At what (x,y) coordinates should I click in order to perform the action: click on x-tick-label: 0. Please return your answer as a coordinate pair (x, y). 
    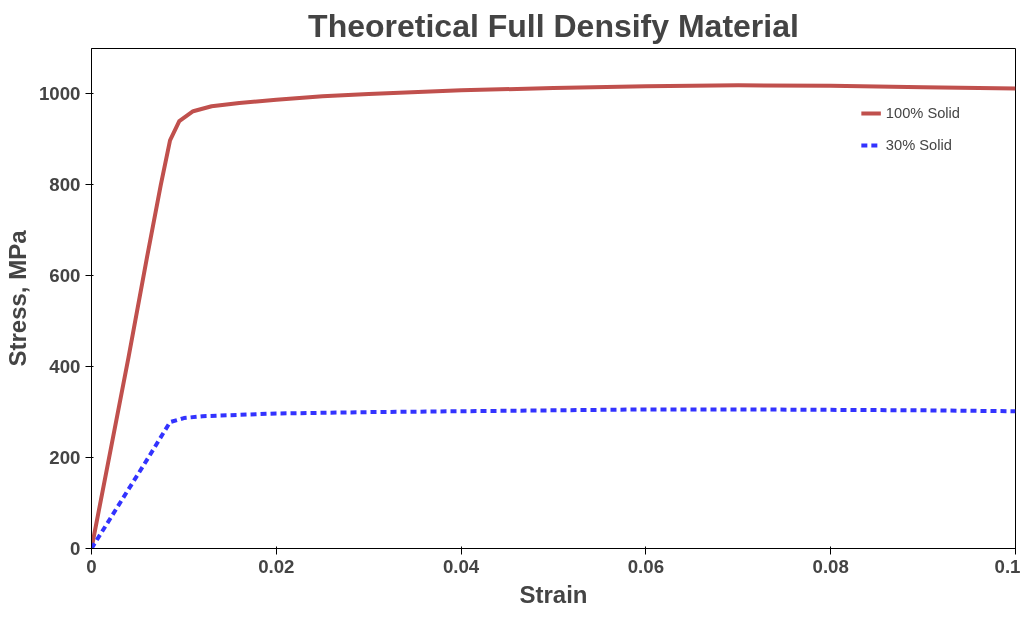
    Looking at the image, I should click on (91, 566).